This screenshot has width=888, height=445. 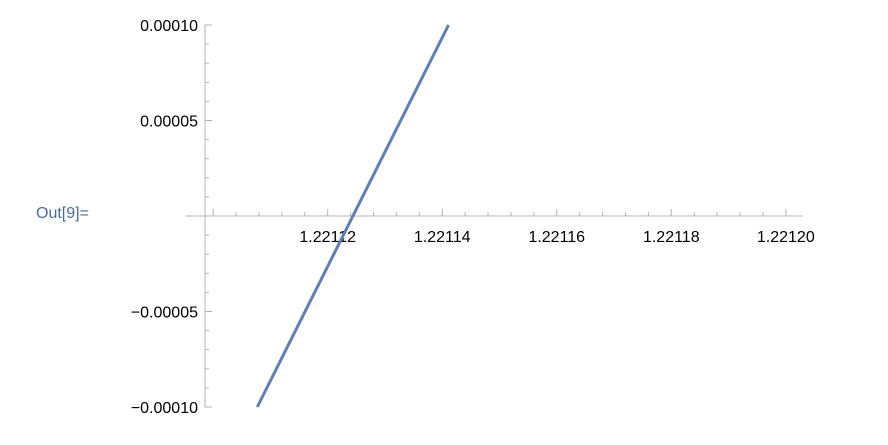 I want to click on x-tick-label: 1.22116, so click(x=556, y=237).